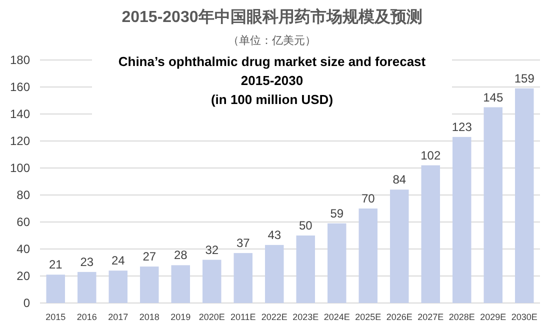  Describe the element at coordinates (493, 317) in the screenshot. I see `x-tick-label: 2029E` at that location.